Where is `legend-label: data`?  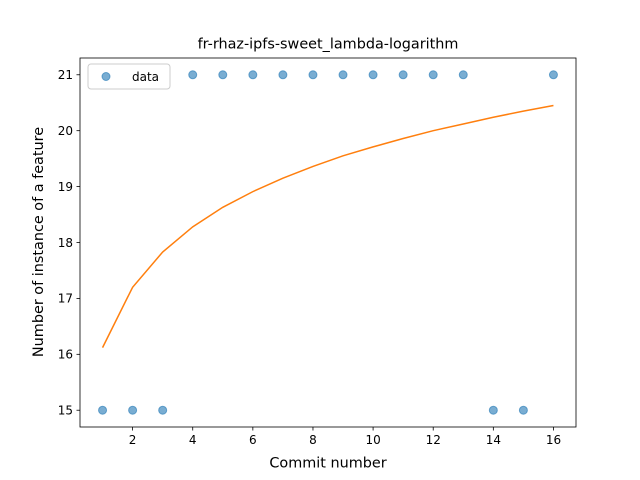 legend-label: data is located at coordinates (145, 77).